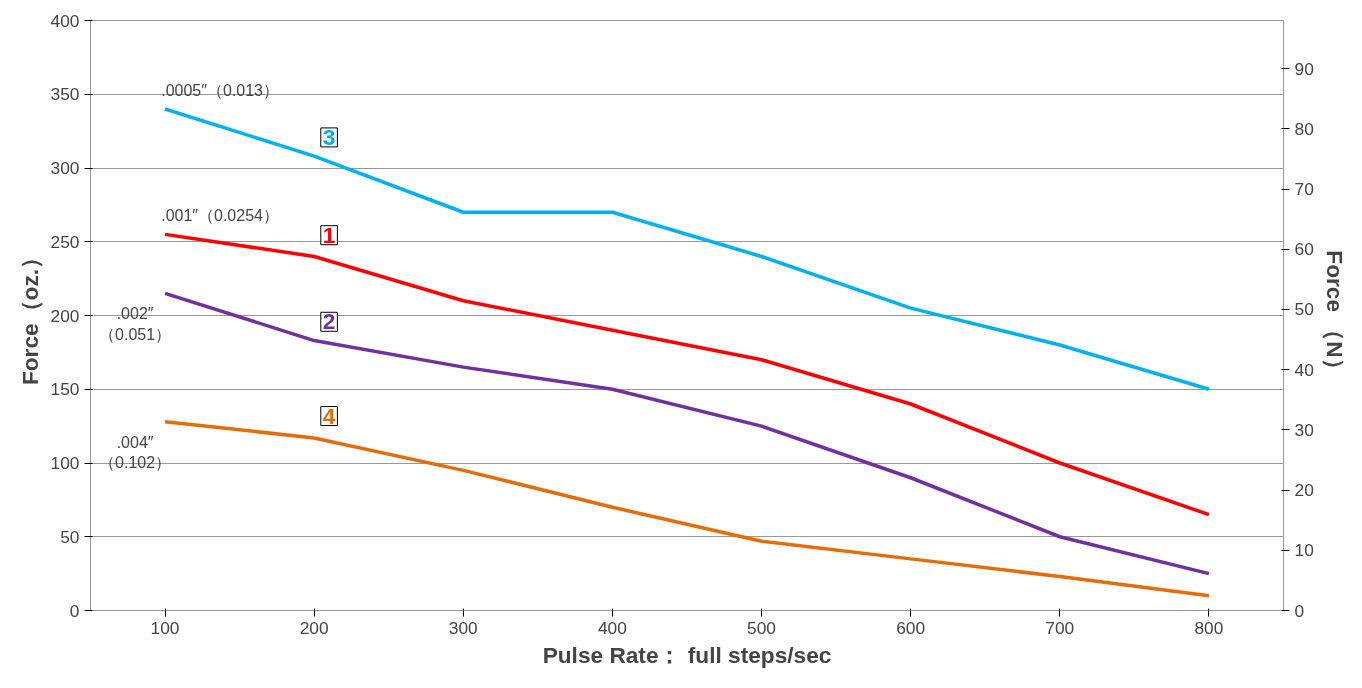  I want to click on x-tick-label: 300, so click(463, 627).